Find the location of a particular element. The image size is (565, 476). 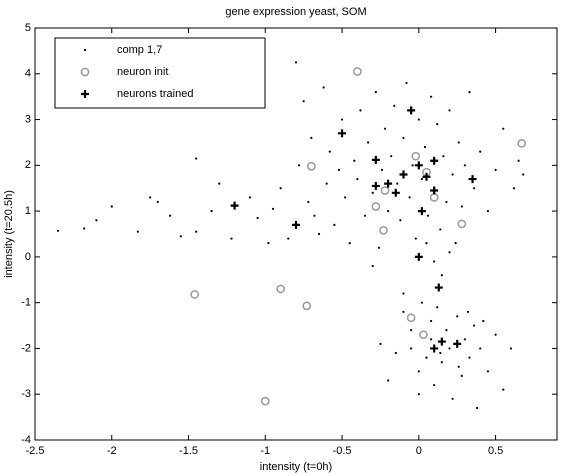

y-tick-label: 1 is located at coordinates (28, 211).